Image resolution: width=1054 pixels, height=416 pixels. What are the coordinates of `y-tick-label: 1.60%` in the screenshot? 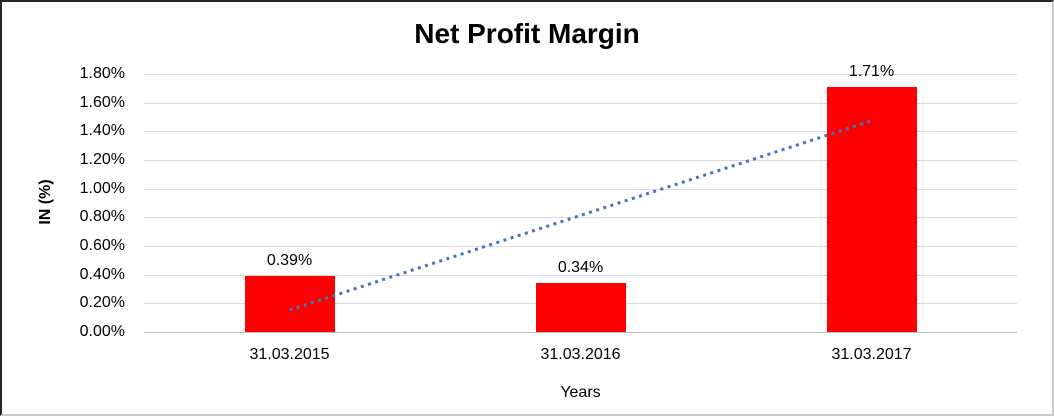 It's located at (102, 102).